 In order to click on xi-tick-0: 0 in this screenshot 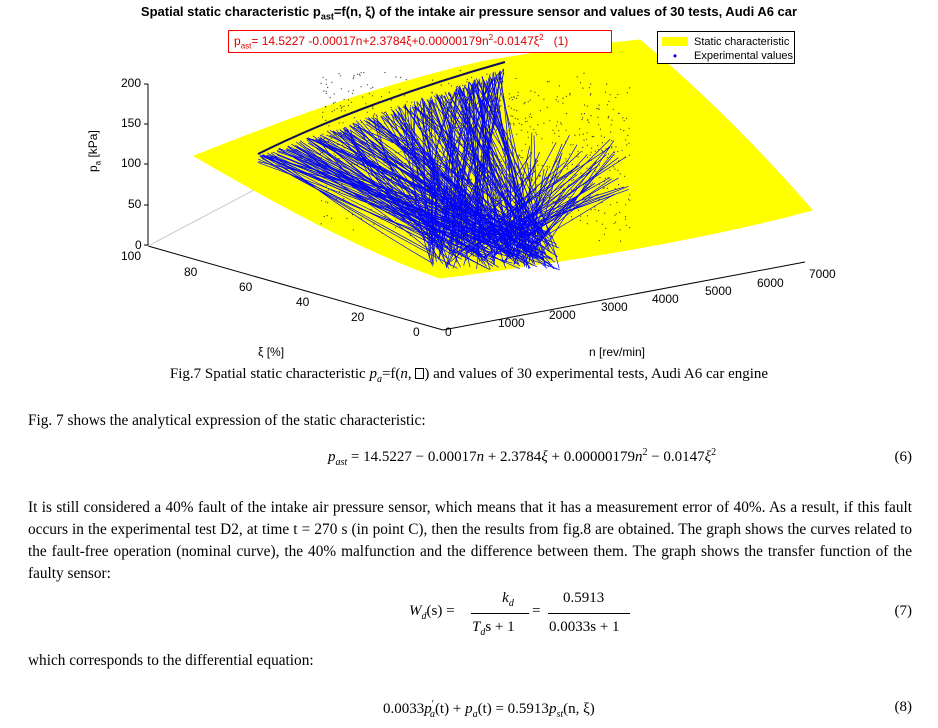, I will do `click(416, 332)`.